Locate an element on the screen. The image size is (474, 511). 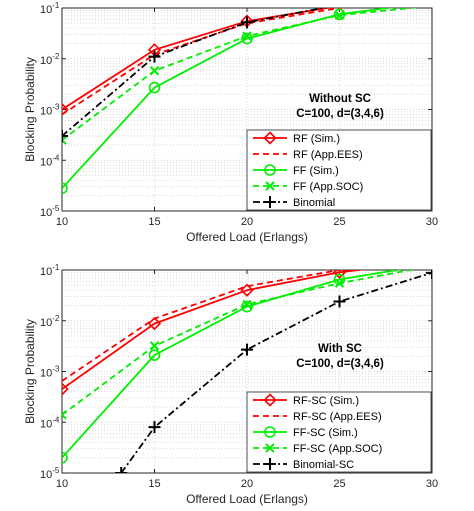
legend-item: FF (App.SOC) is located at coordinates (308, 187).